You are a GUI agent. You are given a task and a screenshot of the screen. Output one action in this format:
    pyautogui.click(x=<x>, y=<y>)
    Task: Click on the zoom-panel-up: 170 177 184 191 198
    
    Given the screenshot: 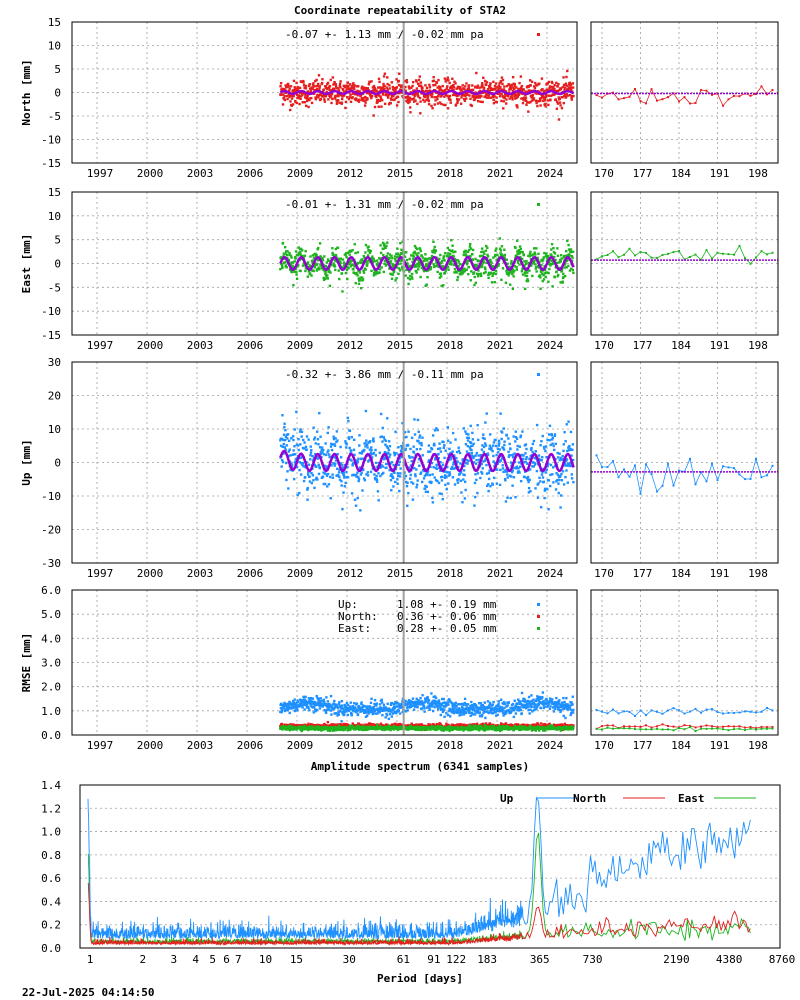 What is the action you would take?
    pyautogui.click(x=684, y=470)
    